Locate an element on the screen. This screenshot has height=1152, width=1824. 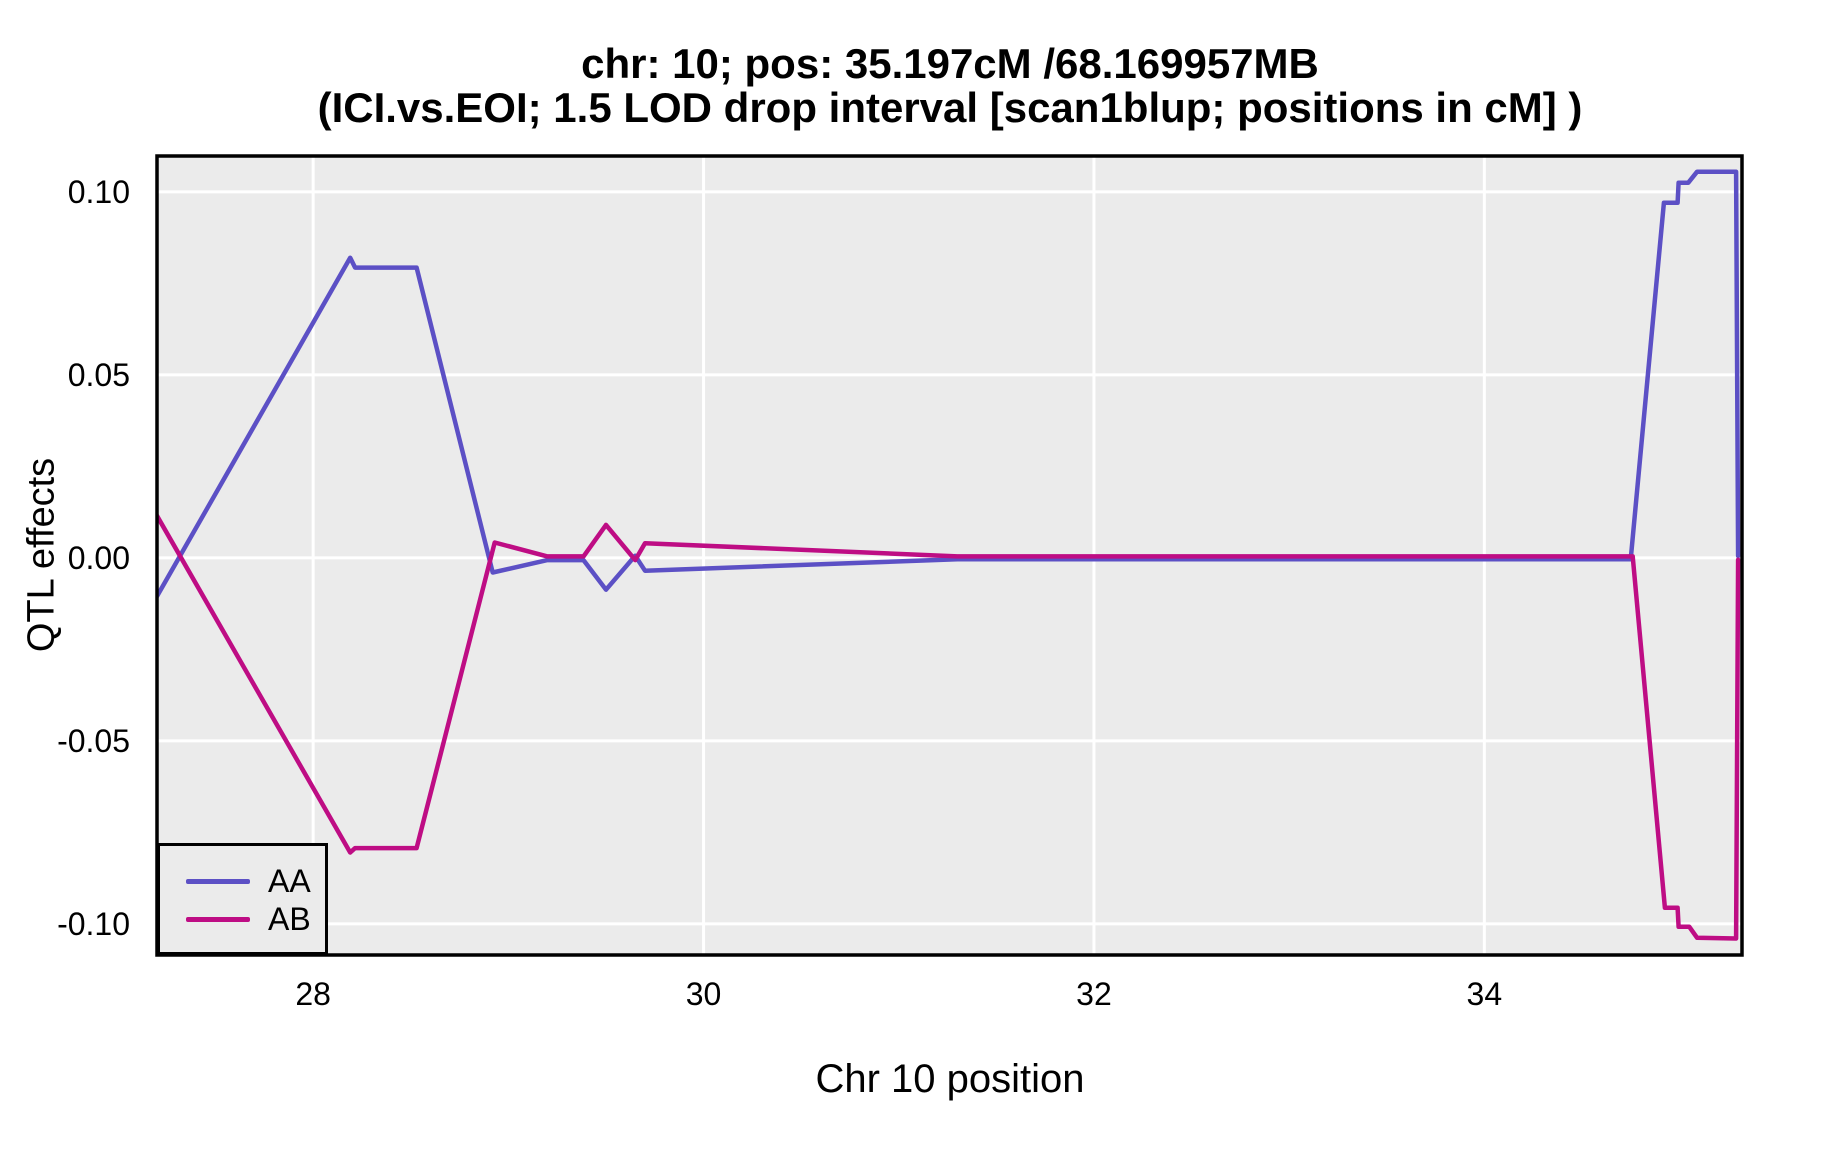
legend-label: AB is located at coordinates (289, 919).